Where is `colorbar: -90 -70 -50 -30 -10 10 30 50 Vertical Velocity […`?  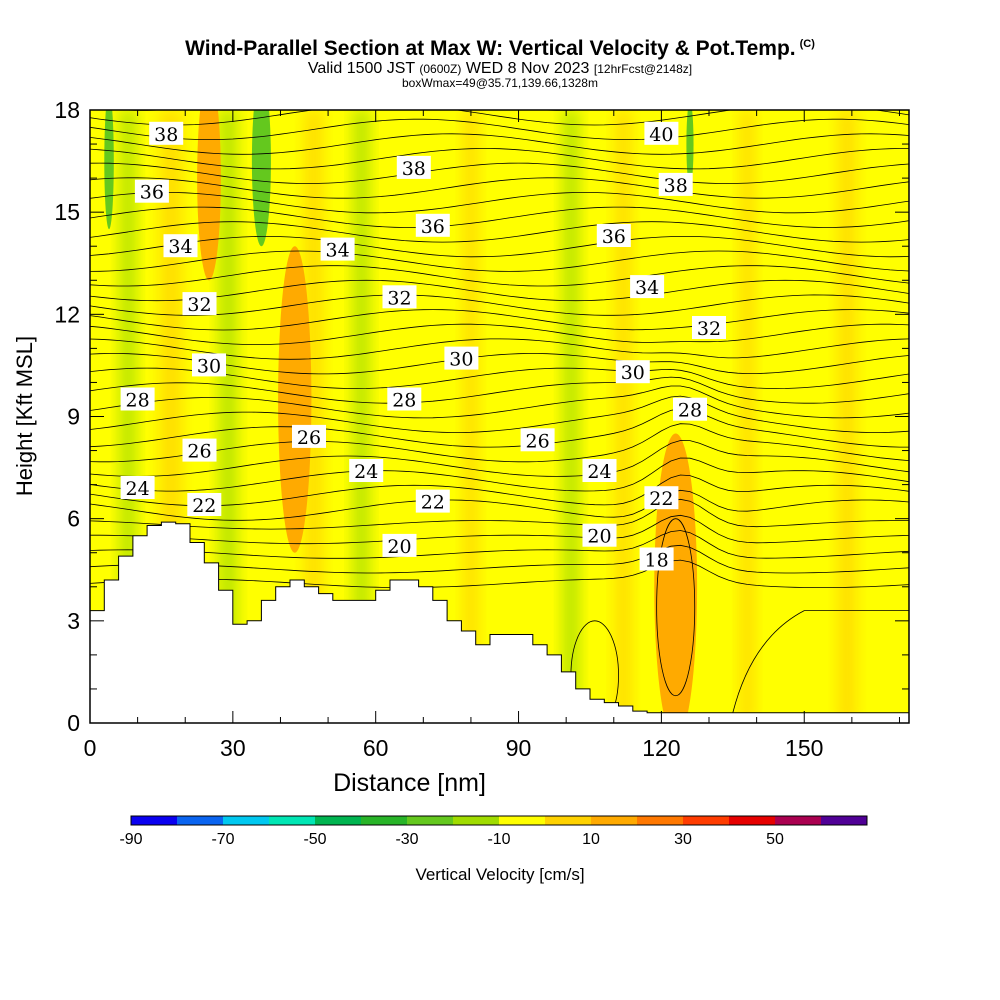 colorbar: -90 -70 -50 -30 -10 10 30 50 Vertical Velocity [… is located at coordinates (493, 849).